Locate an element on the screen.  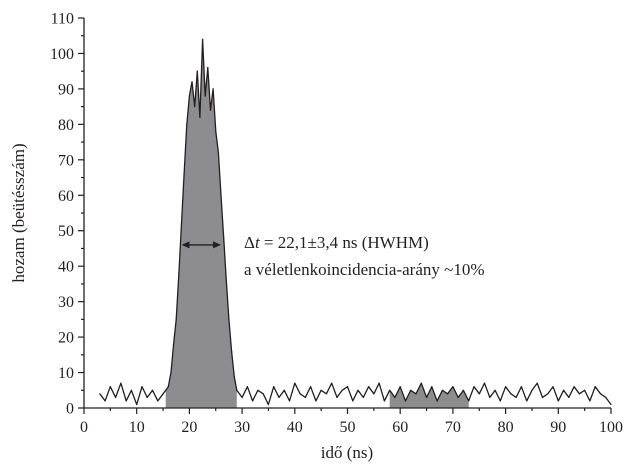
y-tick-label: 110 is located at coordinates (62, 19).